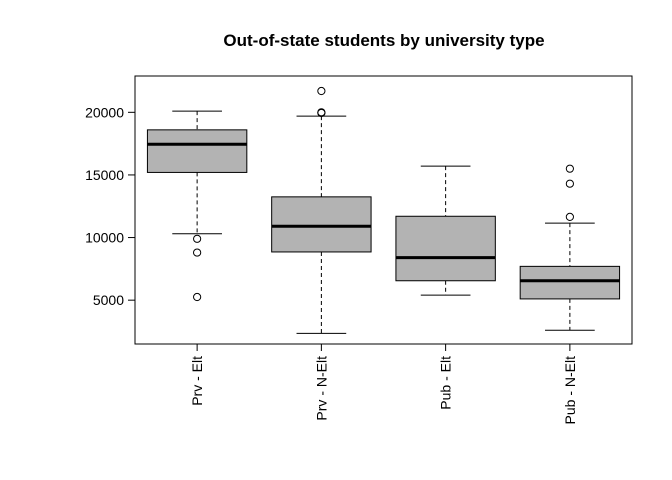 The width and height of the screenshot is (672, 480). What do you see at coordinates (110, 206) in the screenshot?
I see `y-axis: 5000 10000 15000 20000` at bounding box center [110, 206].